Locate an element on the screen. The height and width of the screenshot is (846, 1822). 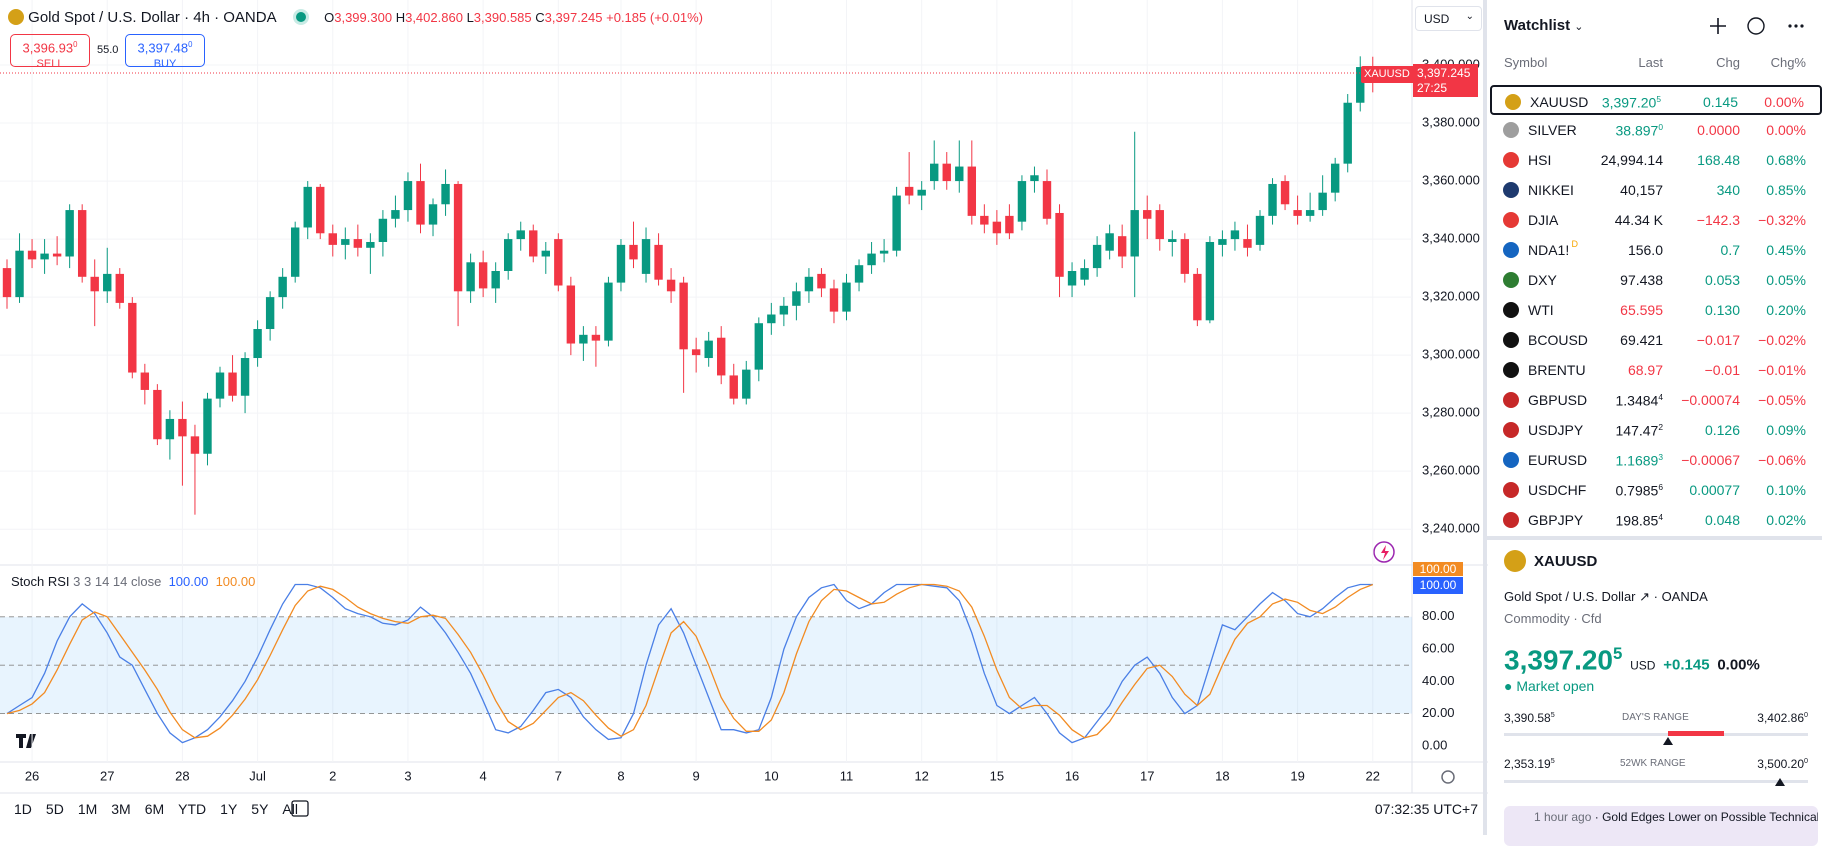
y-tick-label: 3,360.000 is located at coordinates (1451, 180).